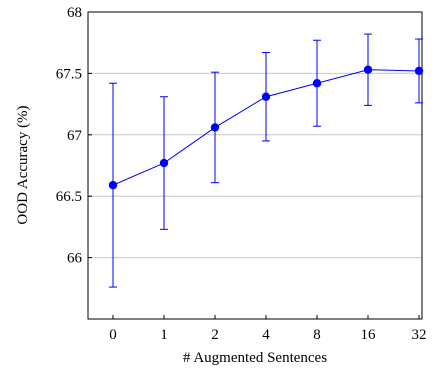 The height and width of the screenshot is (371, 436). I want to click on y-tick-label: 66, so click(75, 259).